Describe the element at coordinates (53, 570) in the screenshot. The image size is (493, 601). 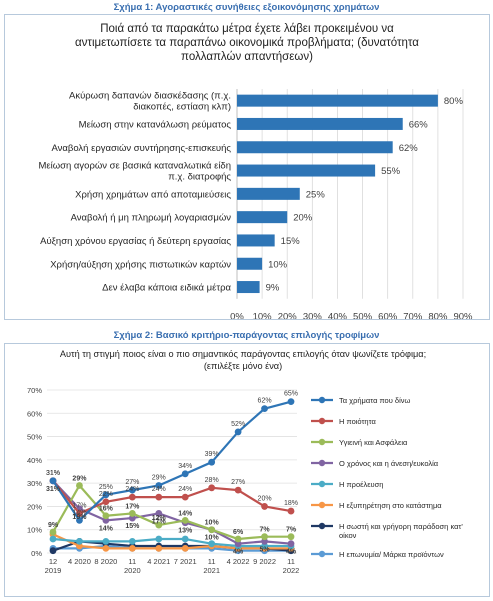
I see `x-tick-label: 2019` at that location.